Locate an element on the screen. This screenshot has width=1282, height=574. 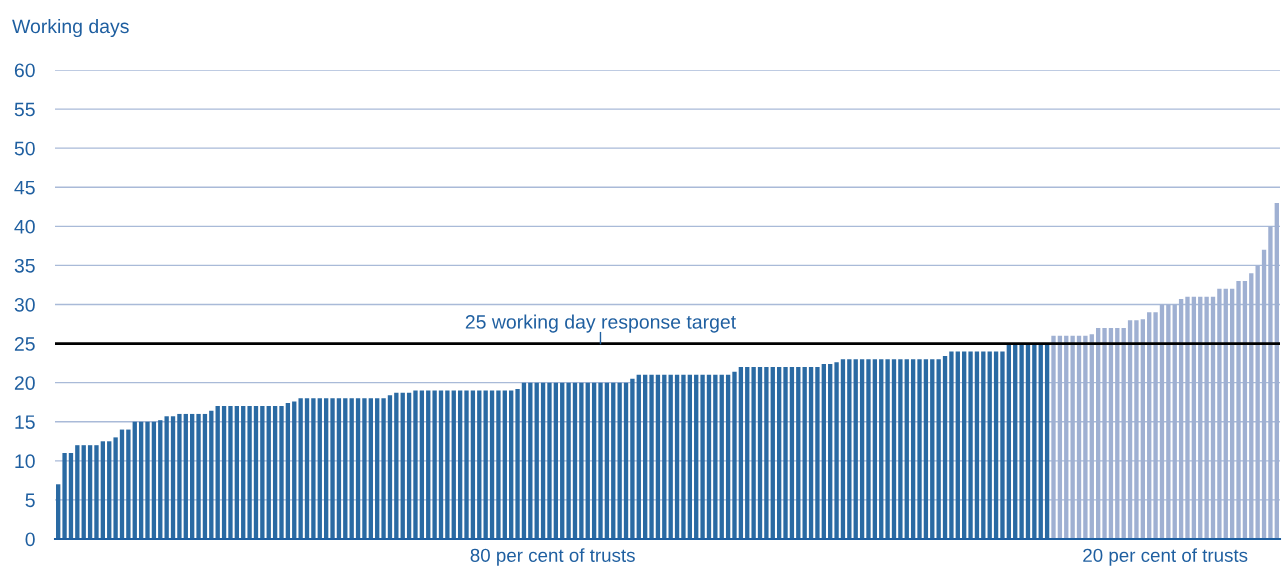
y-tick-label: 35 is located at coordinates (24, 265).